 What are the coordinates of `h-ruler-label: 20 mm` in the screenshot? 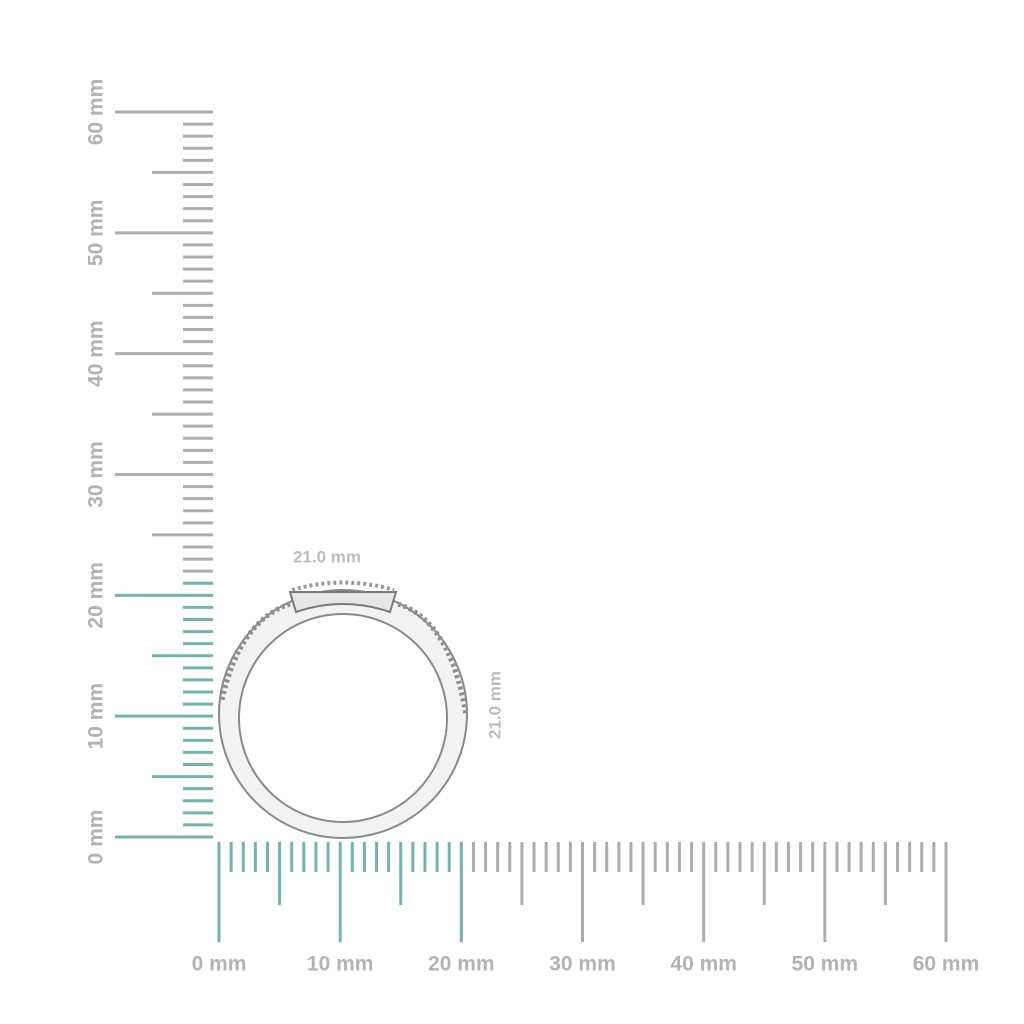 It's located at (461, 964).